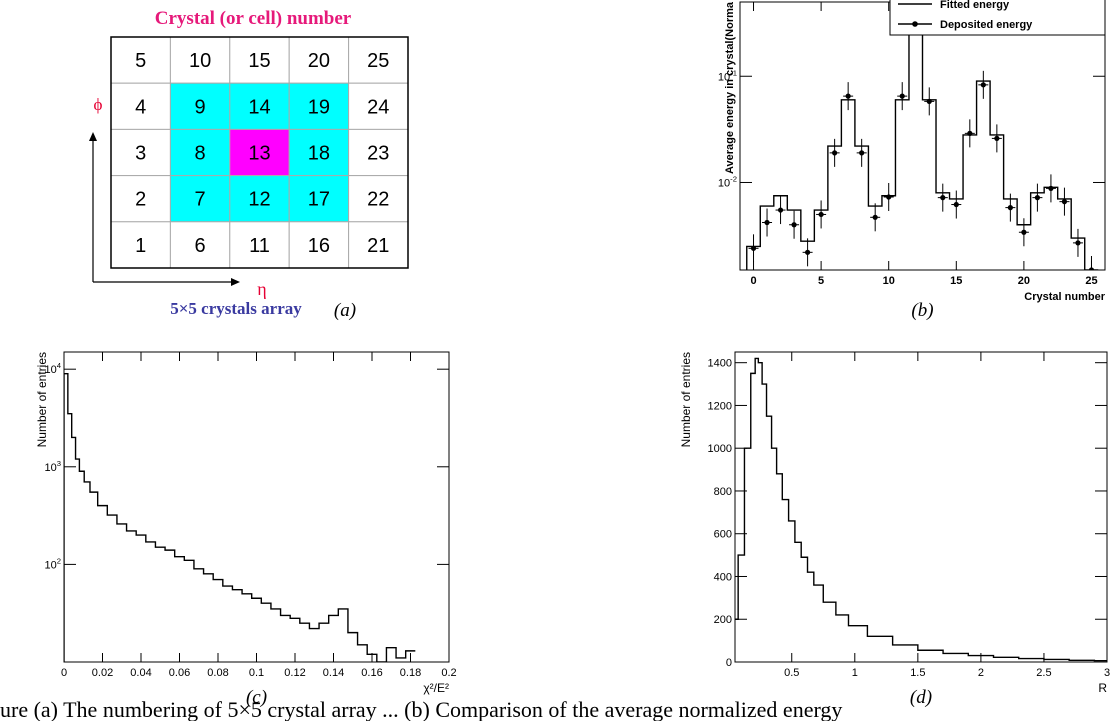 The width and height of the screenshot is (1112, 721). What do you see at coordinates (855, 673) in the screenshot?
I see `x-tick-label: 1` at bounding box center [855, 673].